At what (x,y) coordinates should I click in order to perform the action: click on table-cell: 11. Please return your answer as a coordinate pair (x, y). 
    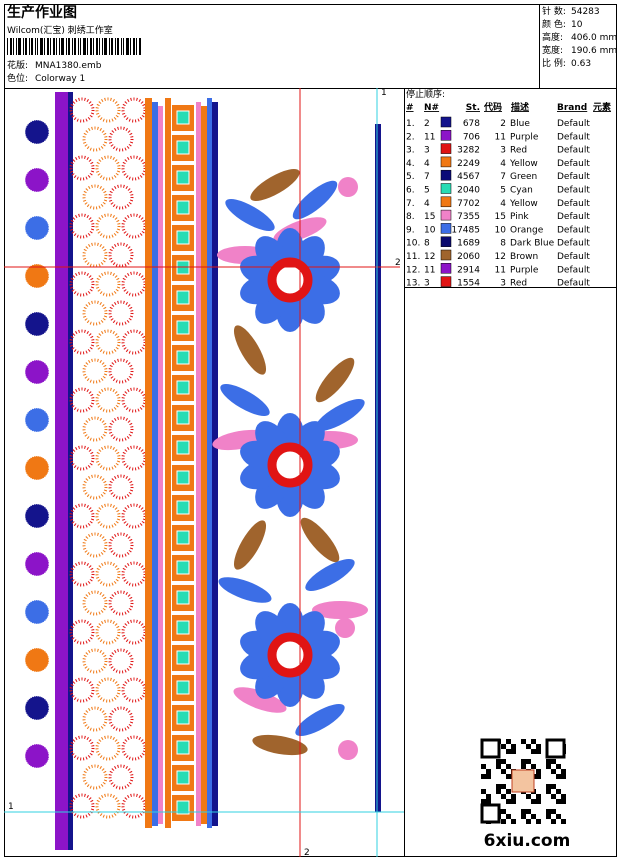
    Looking at the image, I should click on (429, 270).